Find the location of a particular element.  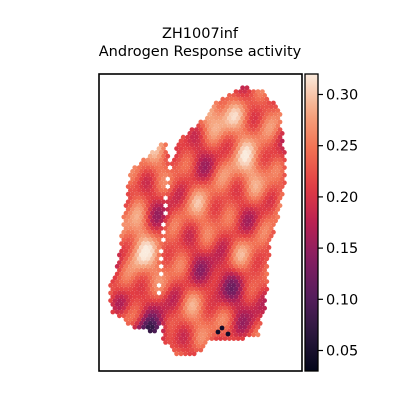

chart-subtitle: Androgen Response activity is located at coordinates (200, 52).